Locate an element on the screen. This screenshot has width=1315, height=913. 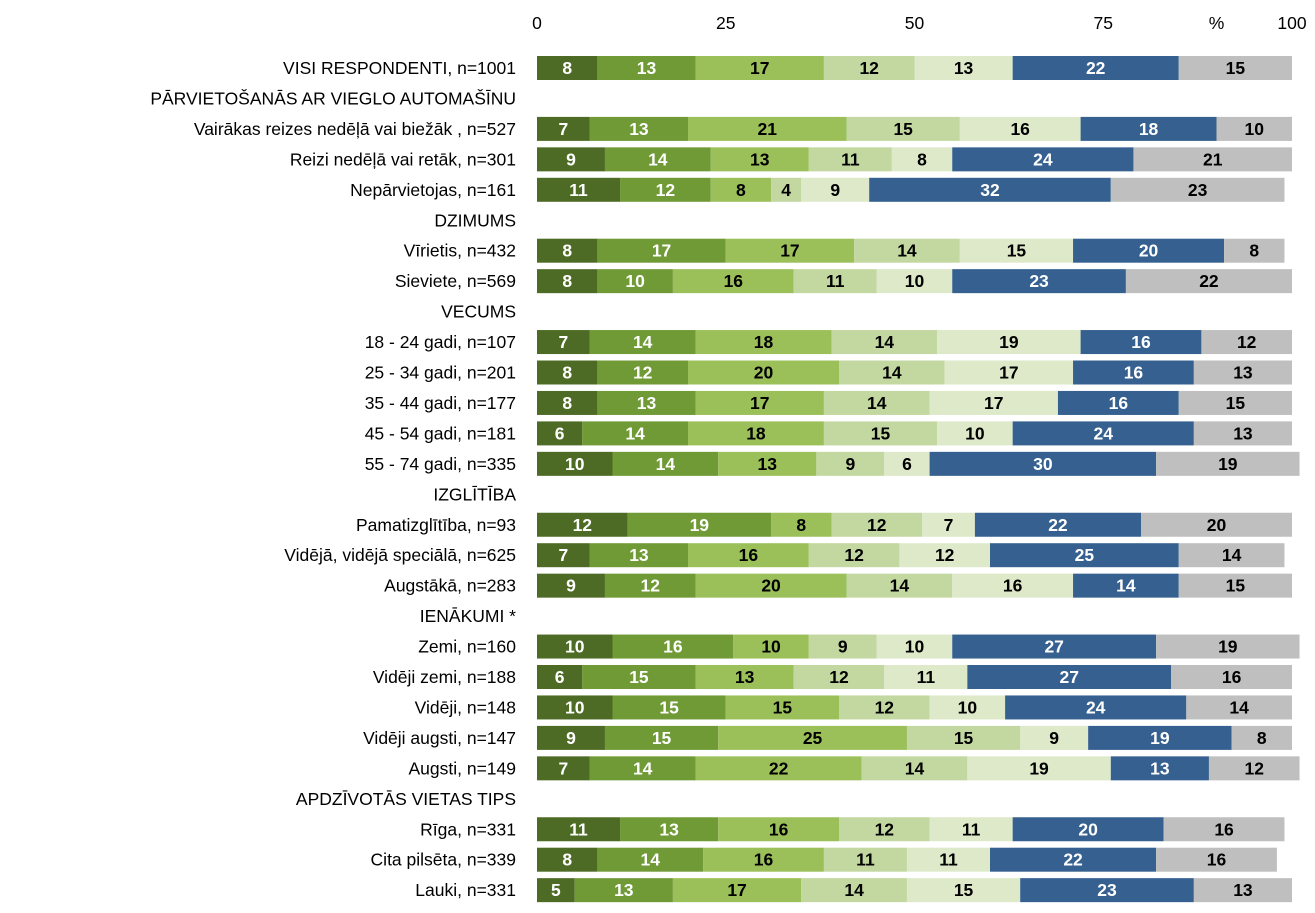
category-label: Nepārvietojas, n=161 is located at coordinates (433, 190).